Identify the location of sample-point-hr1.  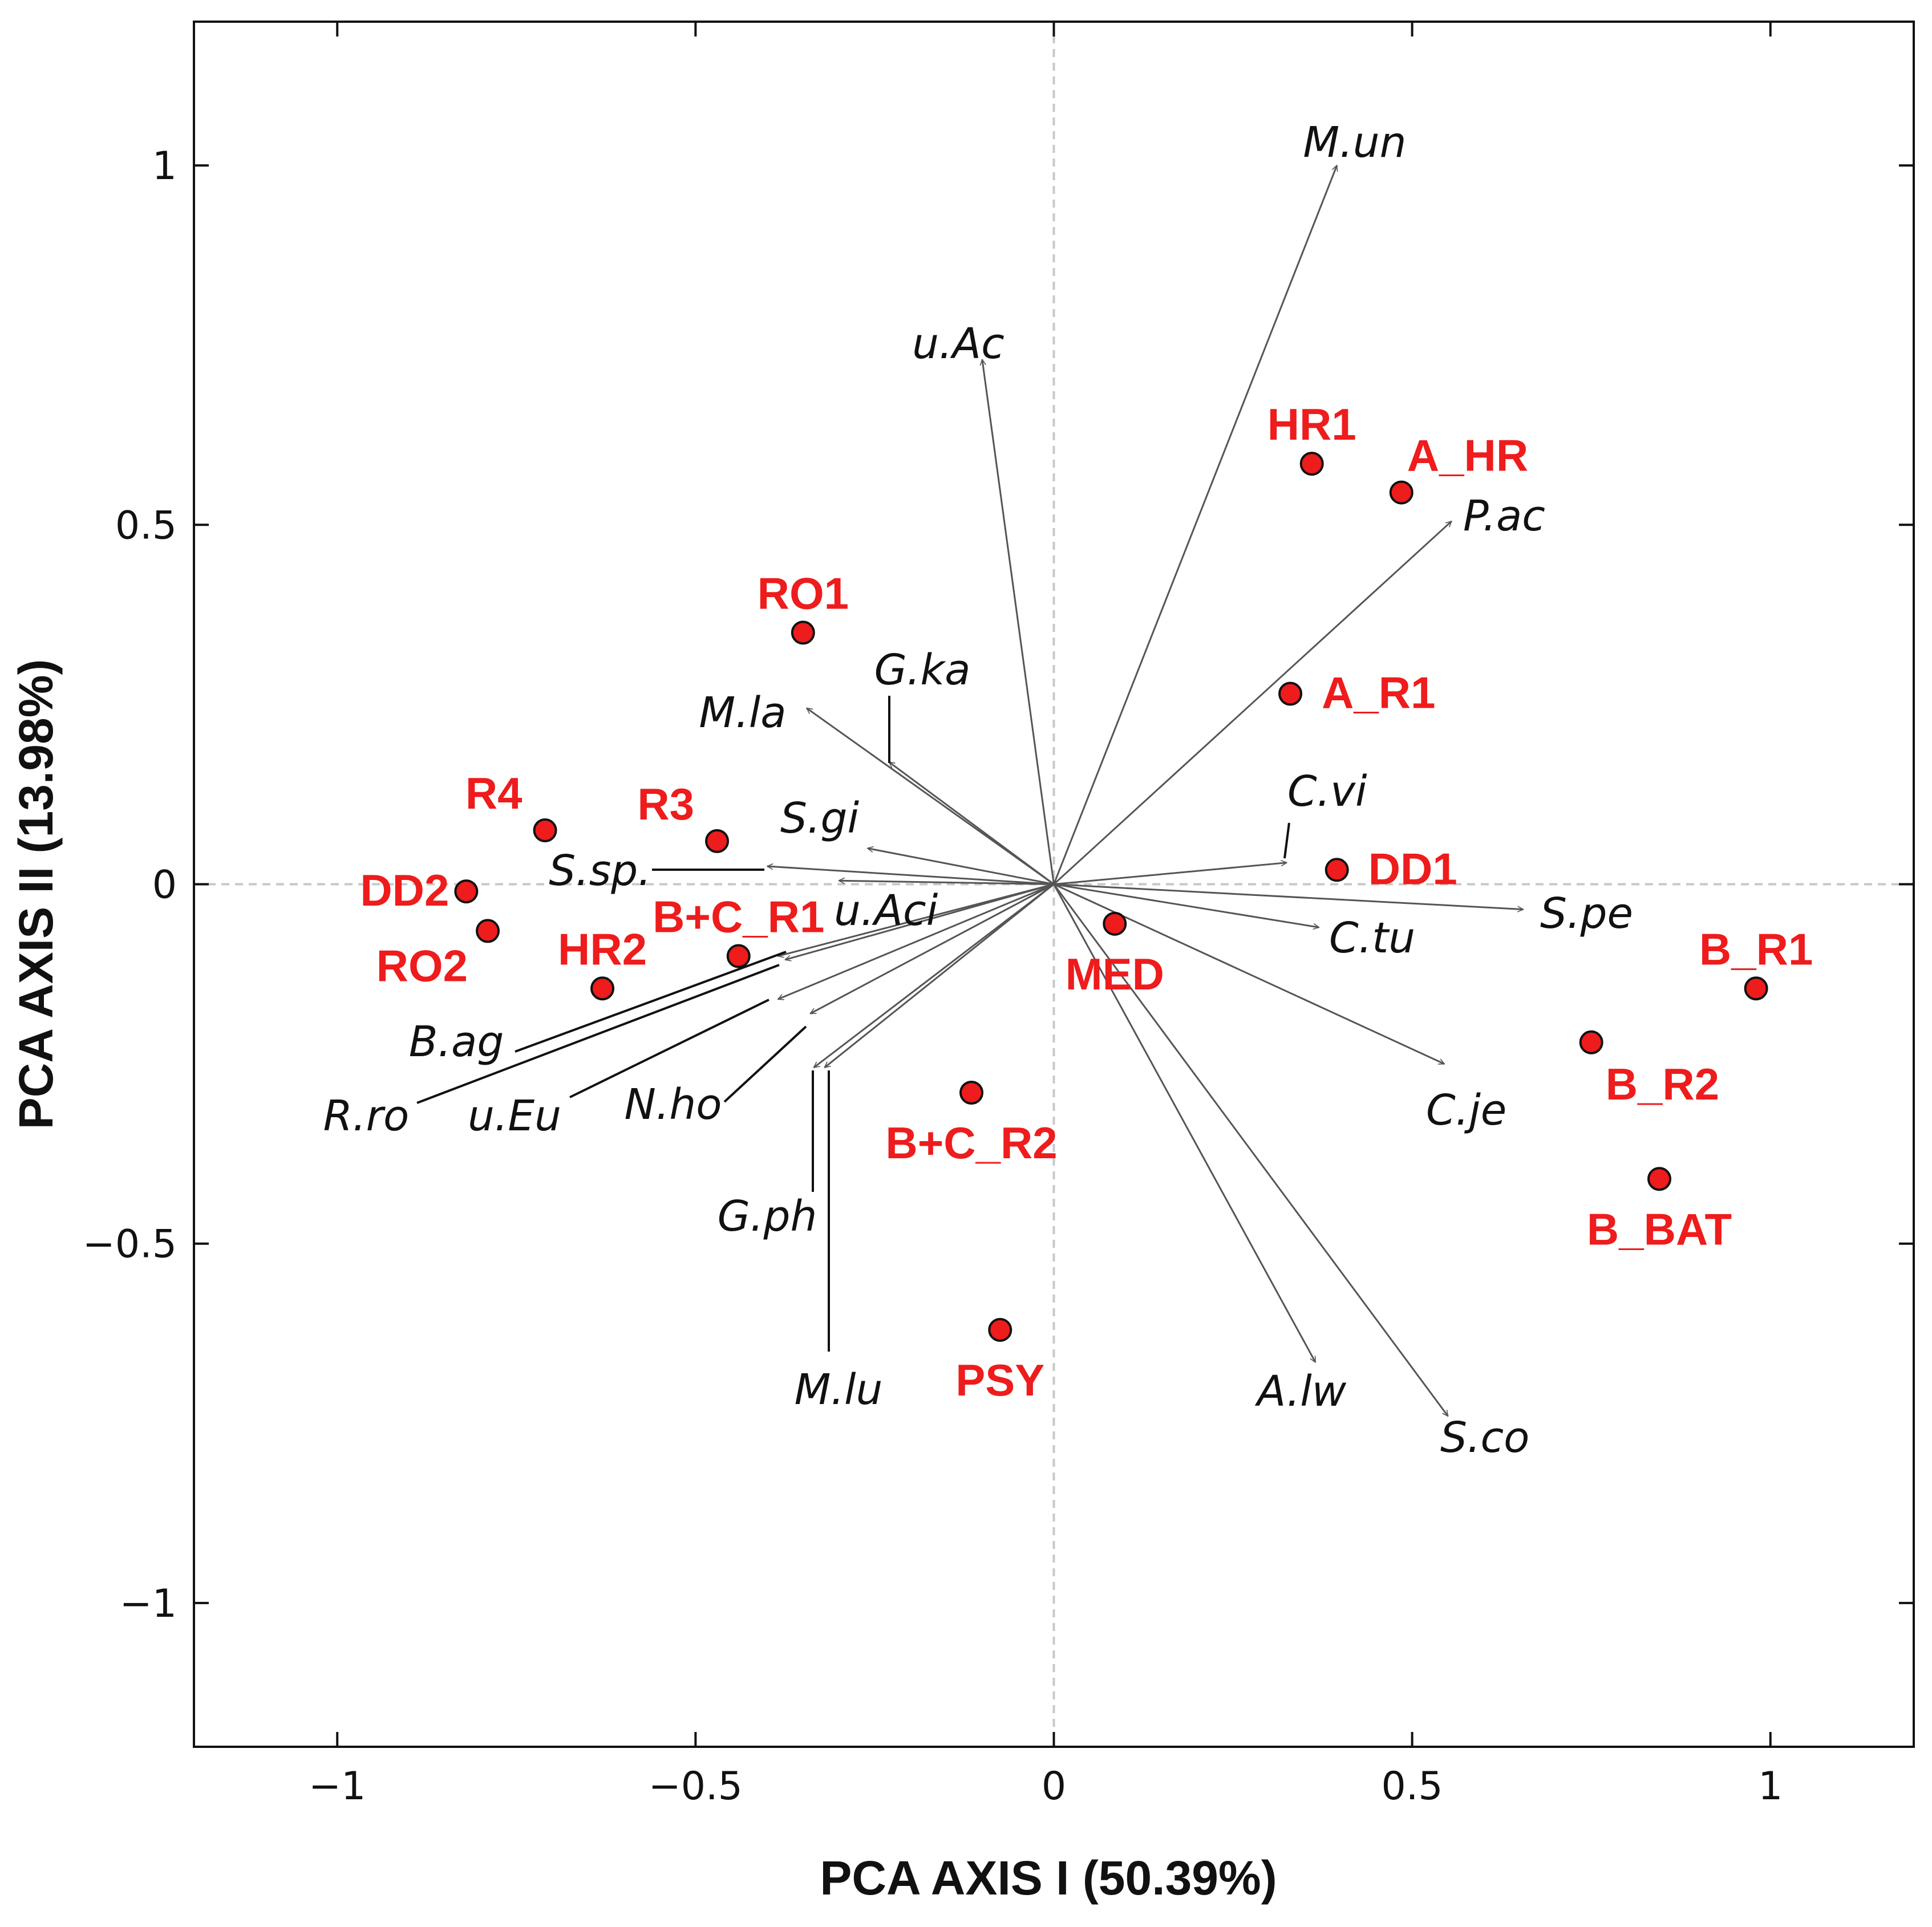
(1311, 464).